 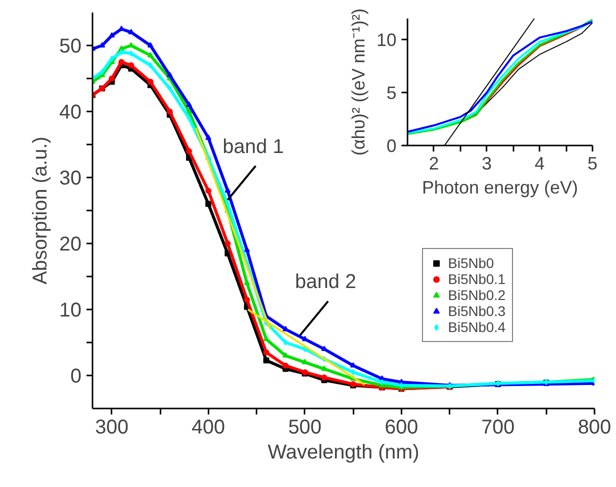 I want to click on x-tick-label: 300, so click(x=111, y=427).